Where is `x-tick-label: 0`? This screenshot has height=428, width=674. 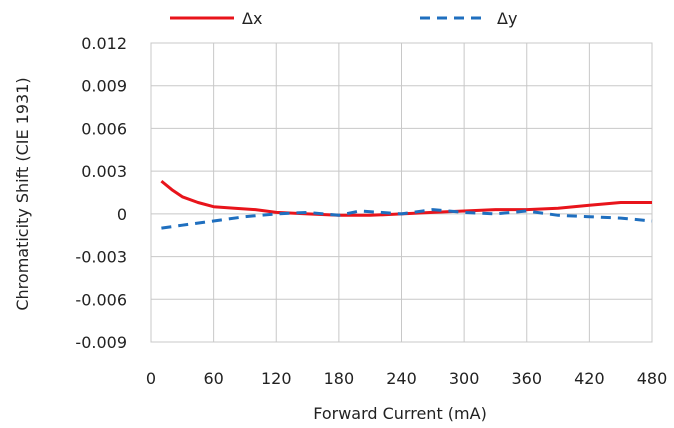
x-tick-label: 0 is located at coordinates (151, 378).